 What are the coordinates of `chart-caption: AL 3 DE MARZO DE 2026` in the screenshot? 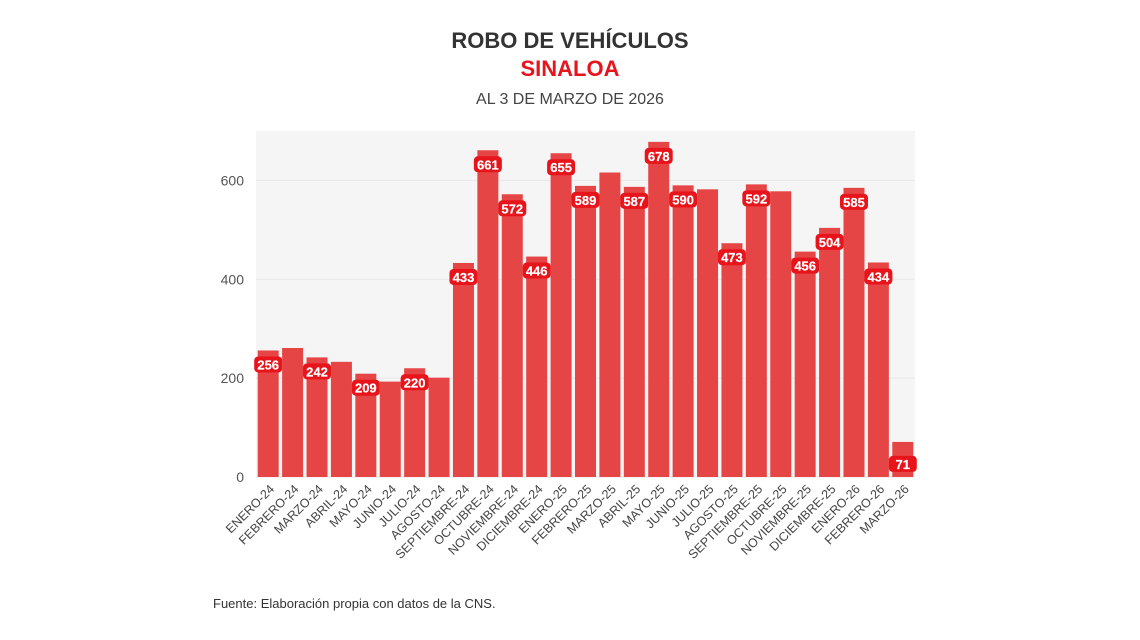 It's located at (570, 99).